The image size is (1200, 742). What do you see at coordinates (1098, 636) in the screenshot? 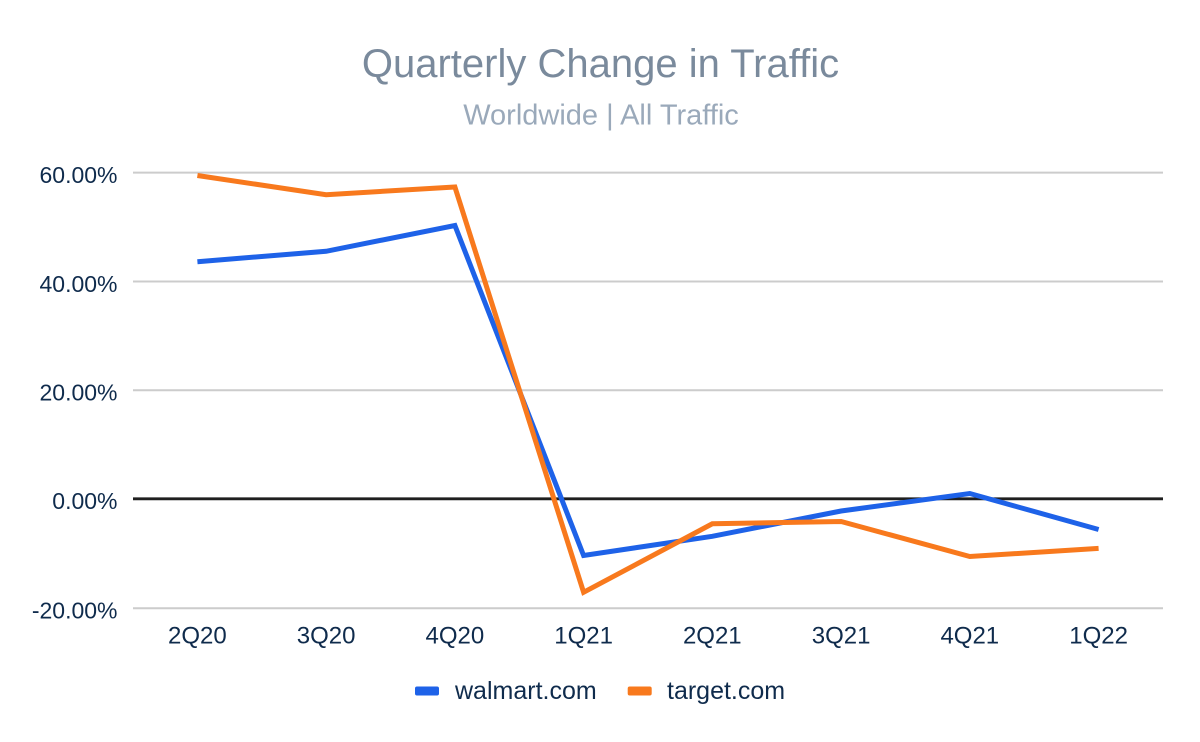
I see `svg-text: 1Q22` at bounding box center [1098, 636].